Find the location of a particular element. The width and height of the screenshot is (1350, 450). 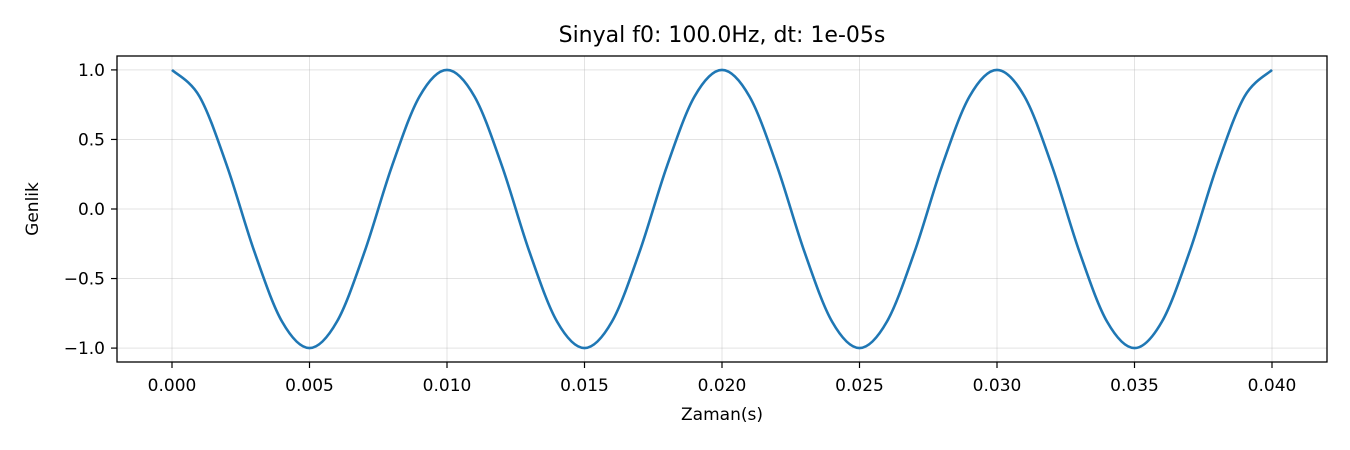

x-tick-label: 0.030 is located at coordinates (997, 386).